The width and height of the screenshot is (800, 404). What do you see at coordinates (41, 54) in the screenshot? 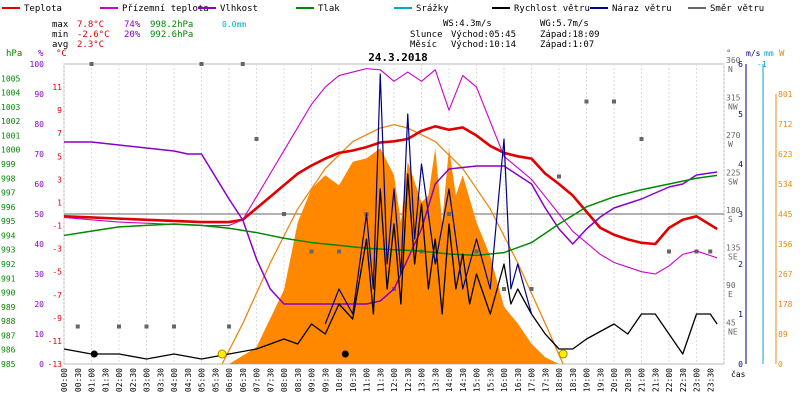
I see `axis-unit-pct: %` at bounding box center [41, 54].